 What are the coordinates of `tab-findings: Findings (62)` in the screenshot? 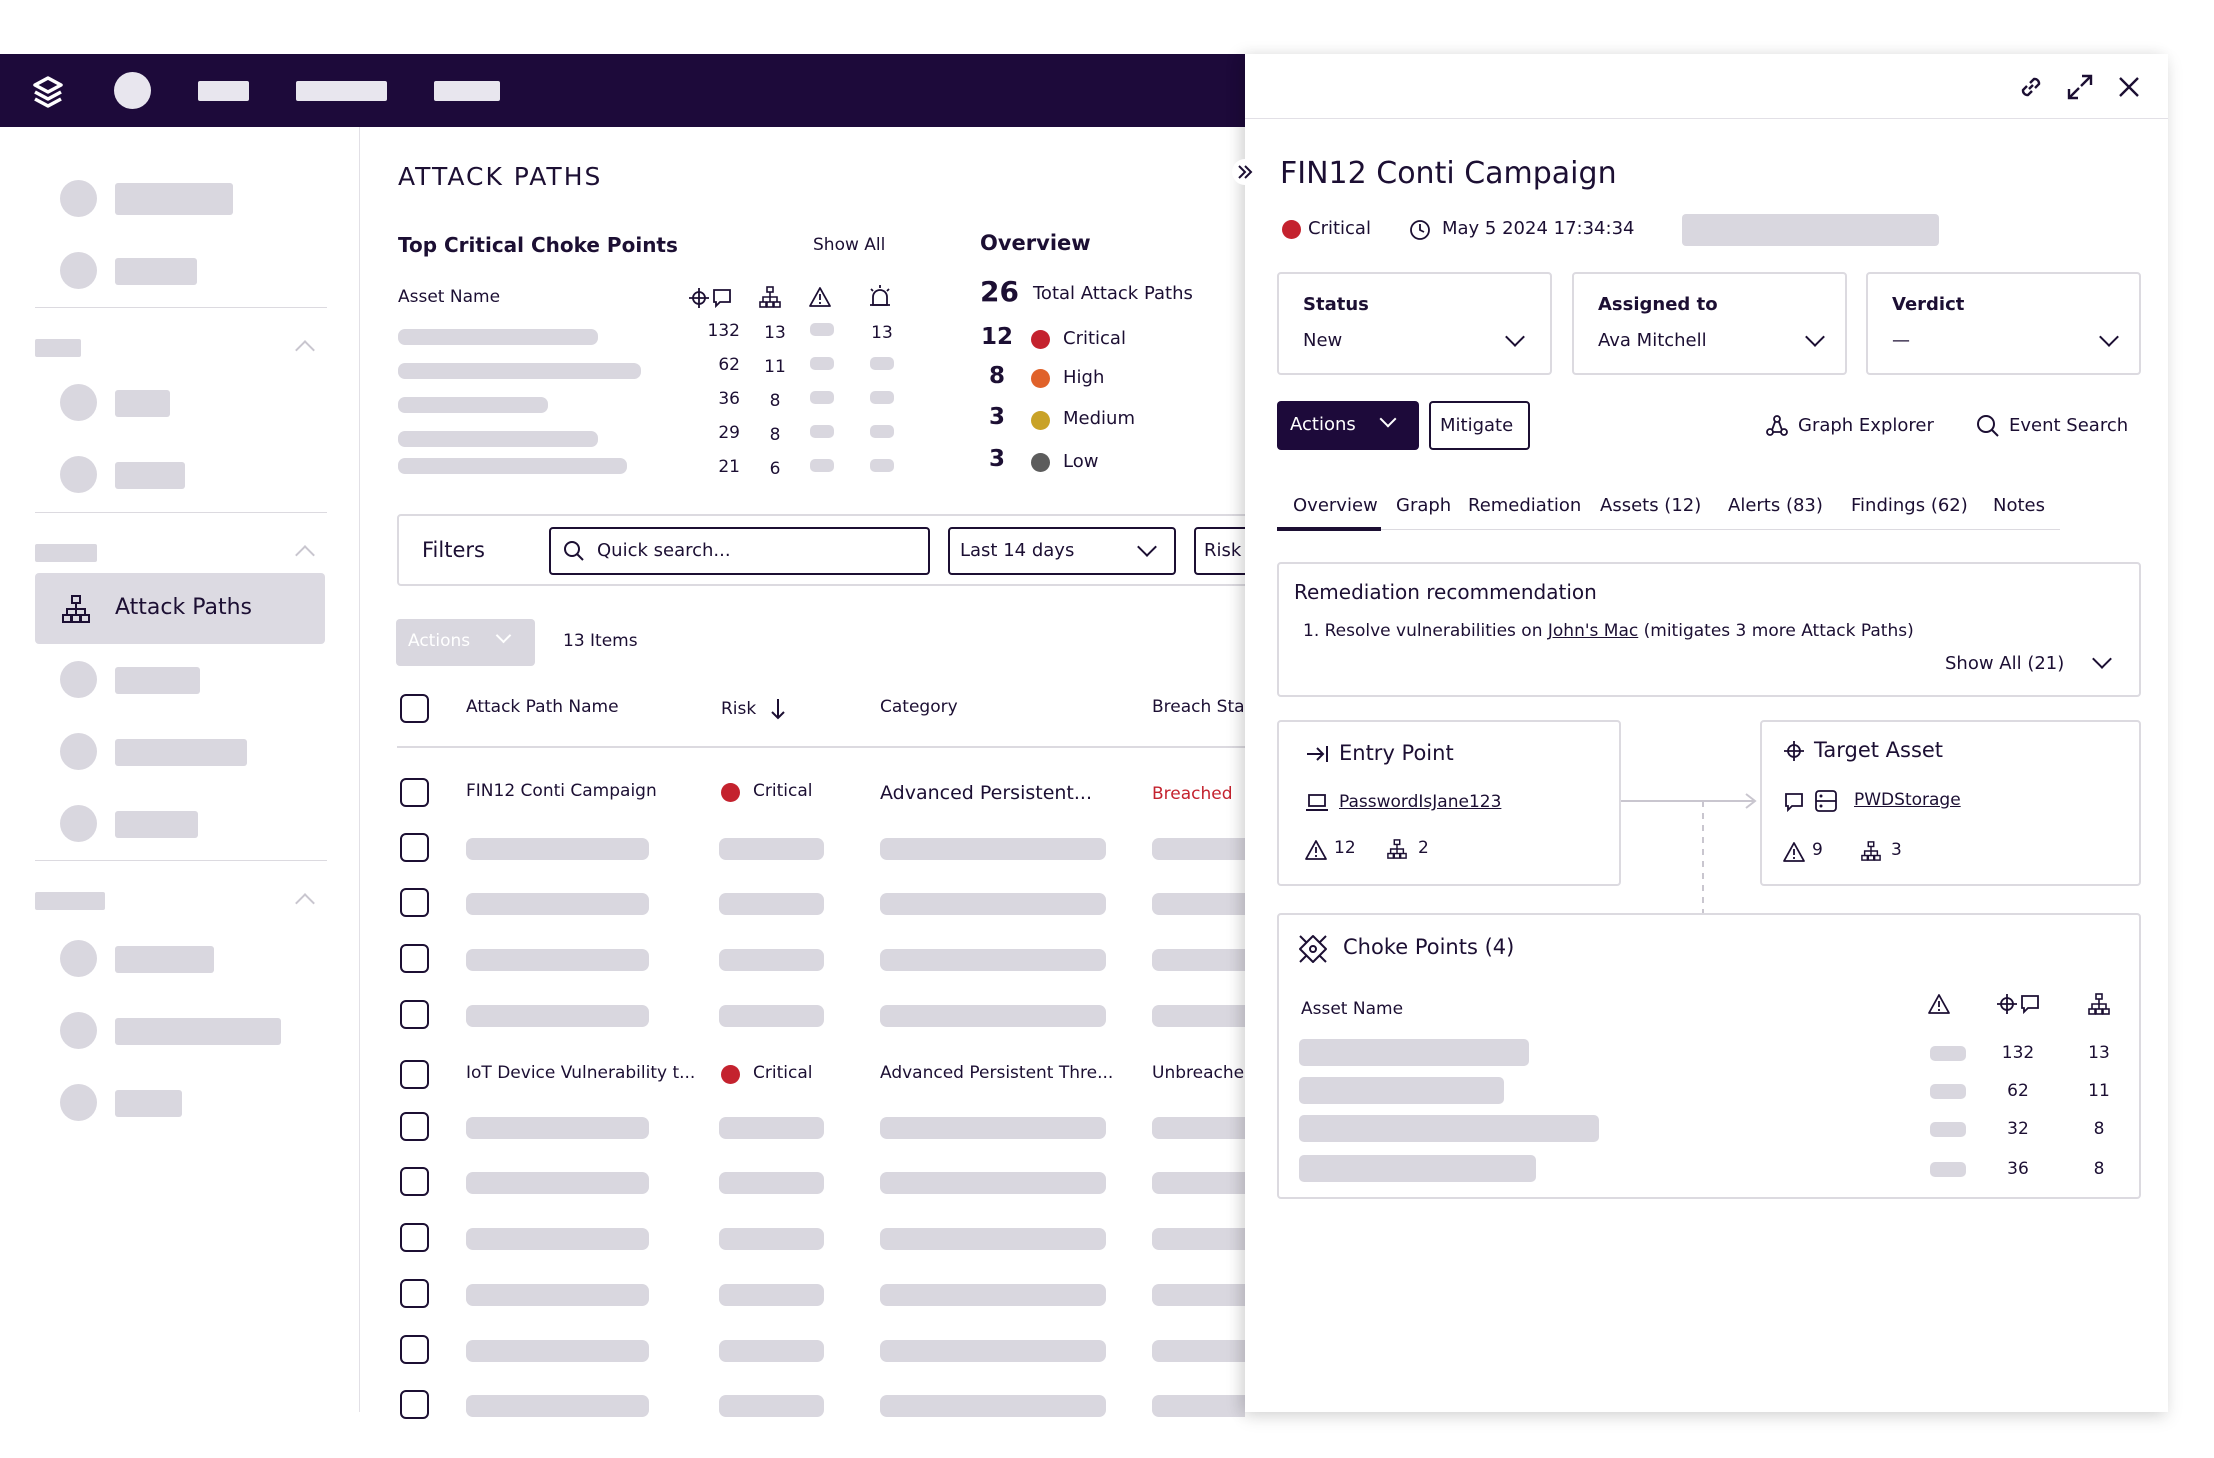 It's located at (1909, 505).